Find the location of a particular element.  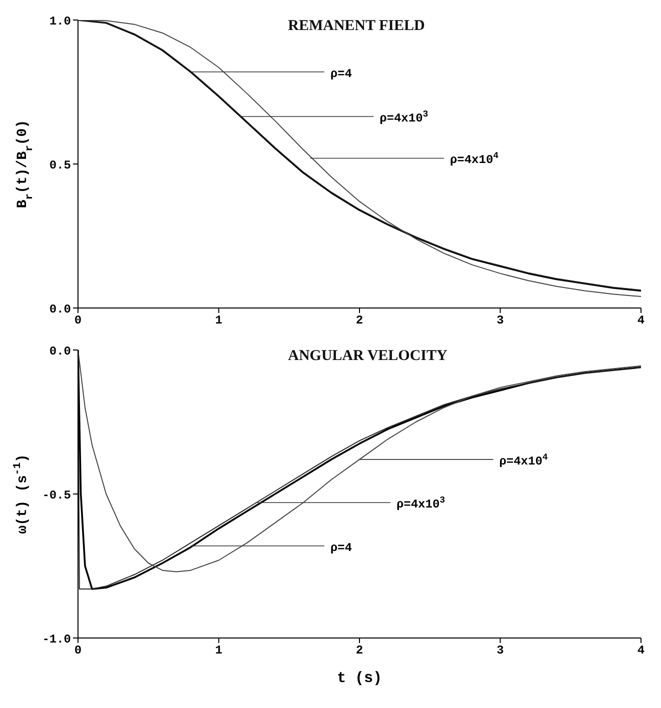

chart-title: REMANENT FIELD is located at coordinates (356, 26).